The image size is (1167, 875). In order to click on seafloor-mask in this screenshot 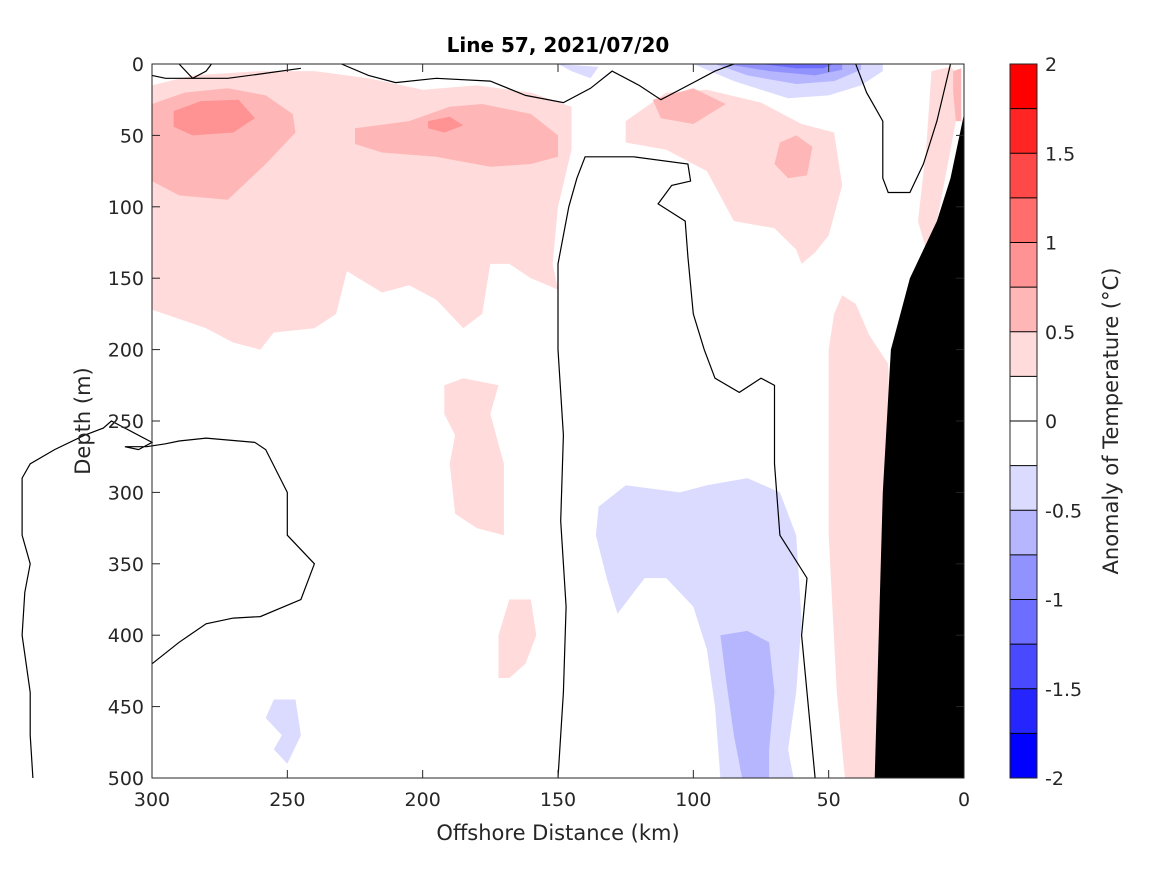, I will do `click(919, 446)`.